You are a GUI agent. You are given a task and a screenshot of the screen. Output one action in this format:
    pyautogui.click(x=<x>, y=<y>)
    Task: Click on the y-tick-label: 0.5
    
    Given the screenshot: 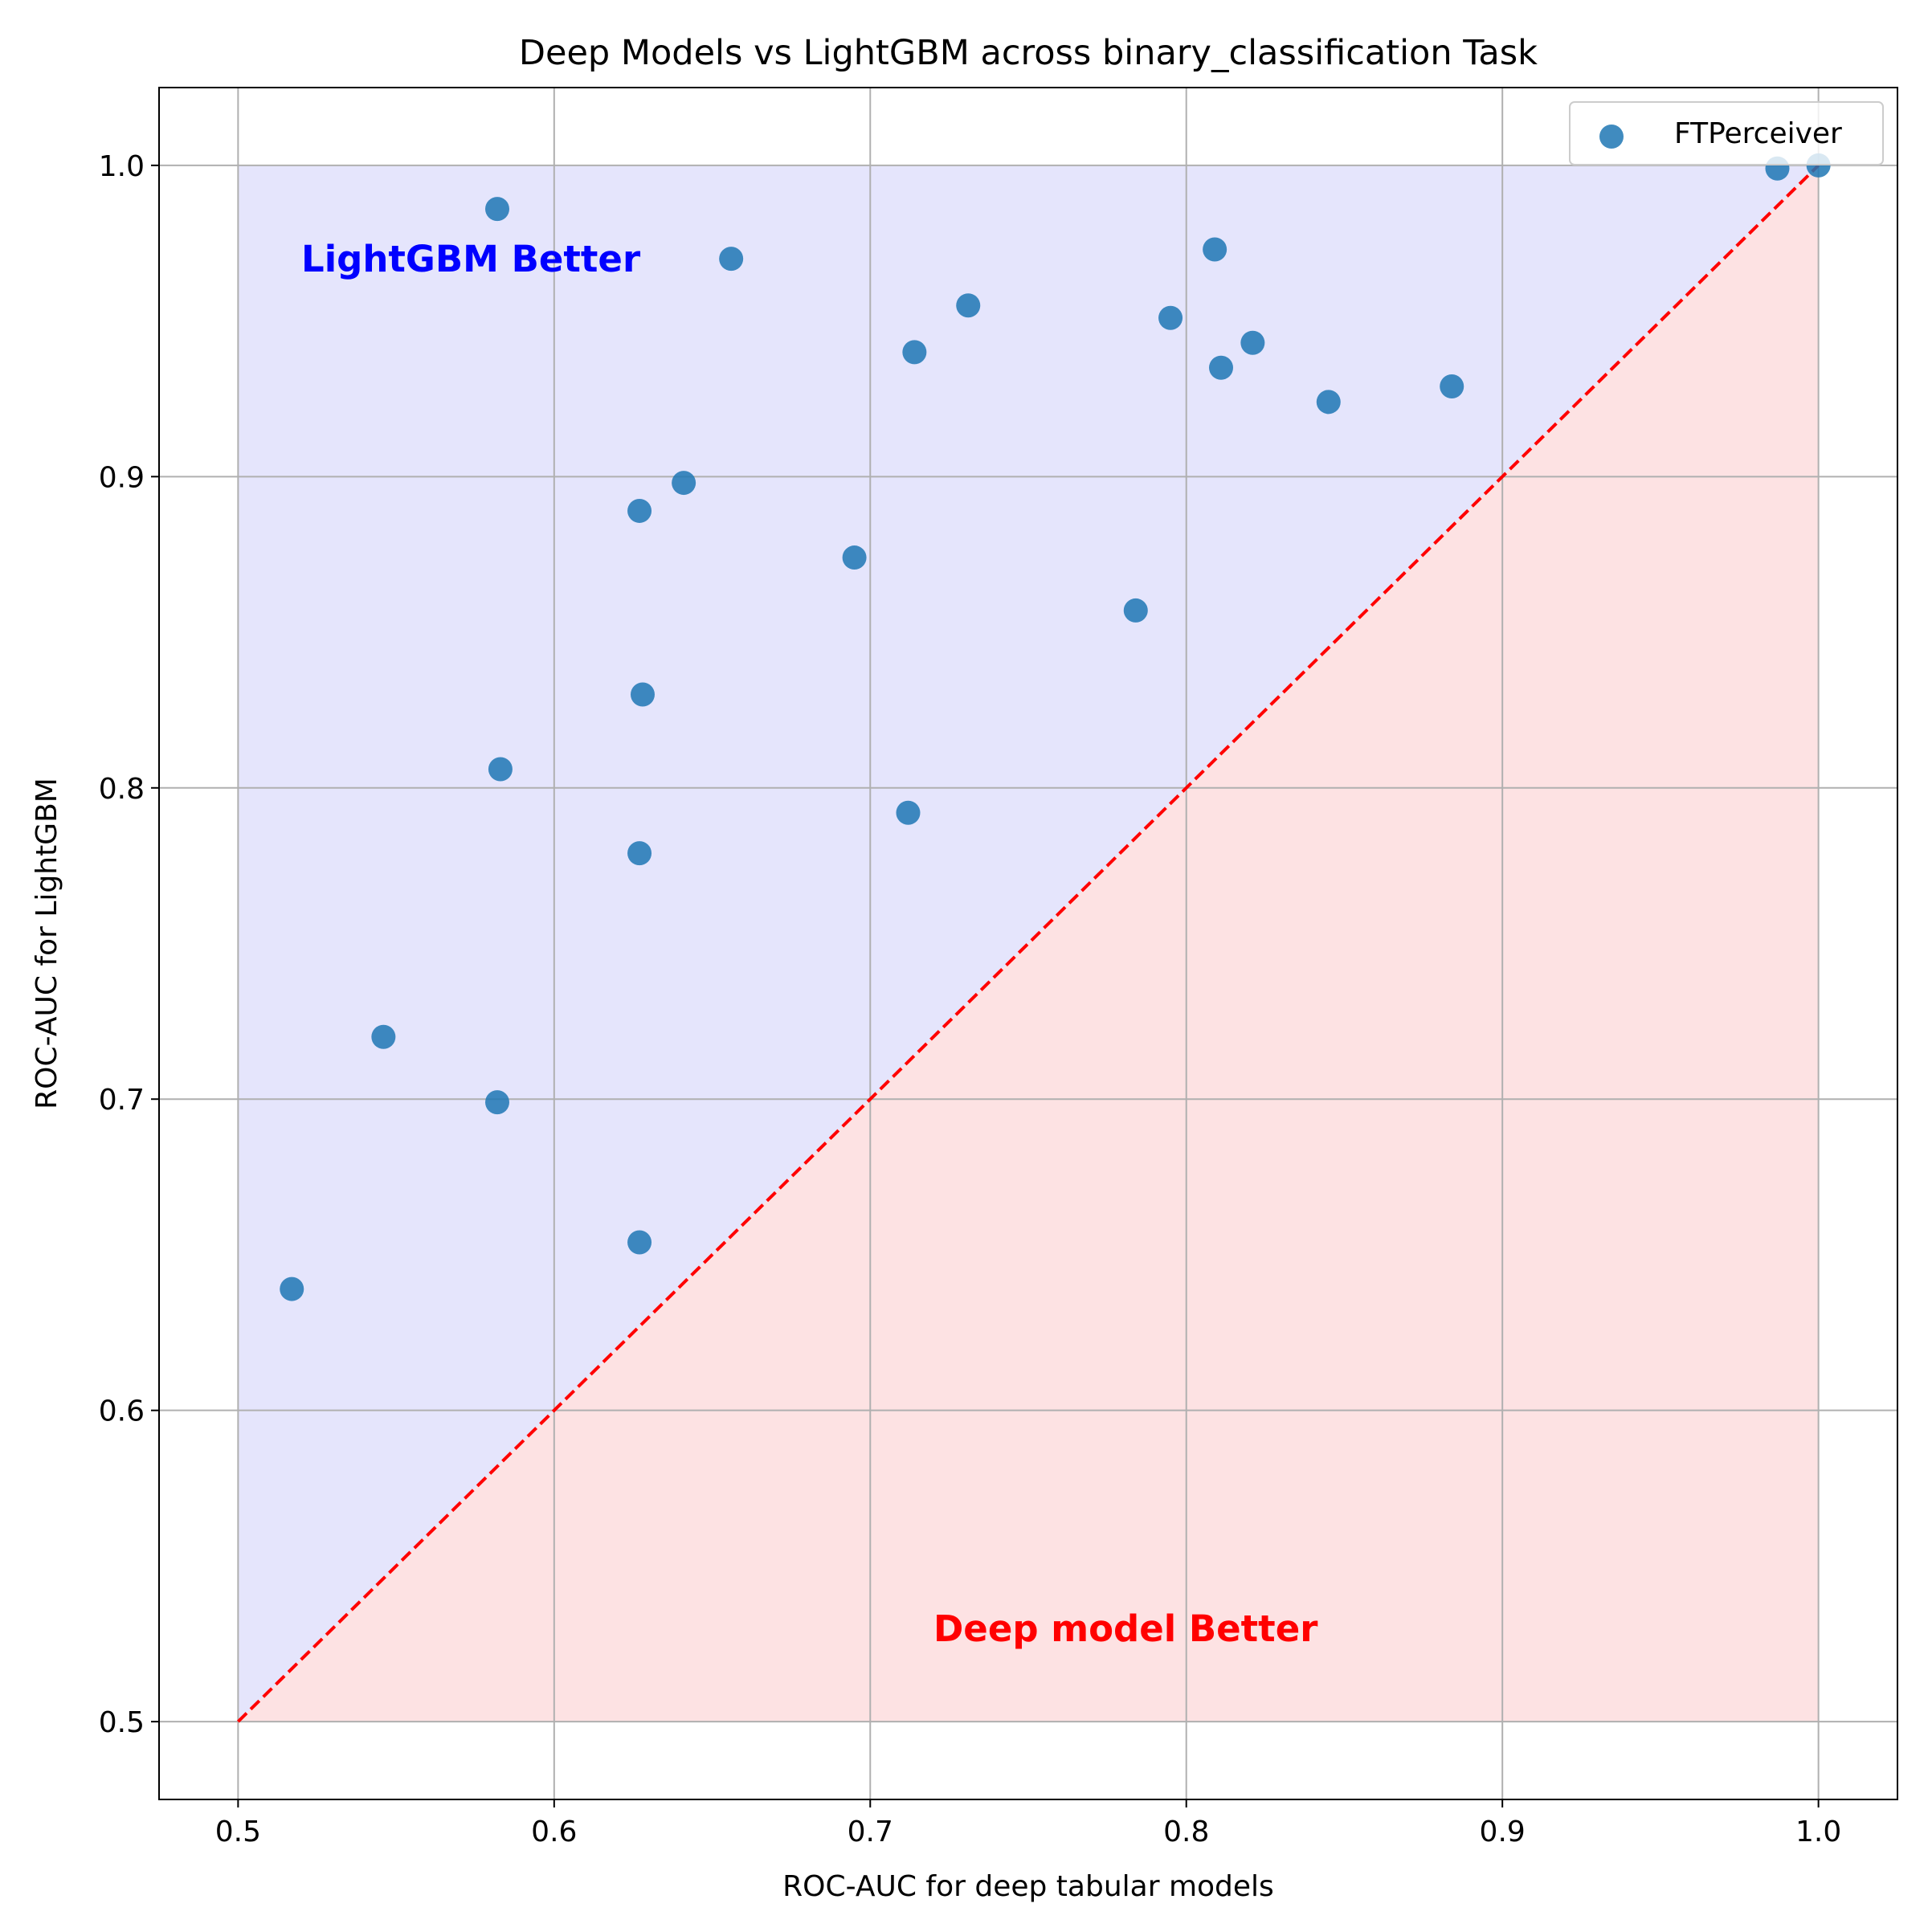 What is the action you would take?
    pyautogui.click(x=122, y=1722)
    